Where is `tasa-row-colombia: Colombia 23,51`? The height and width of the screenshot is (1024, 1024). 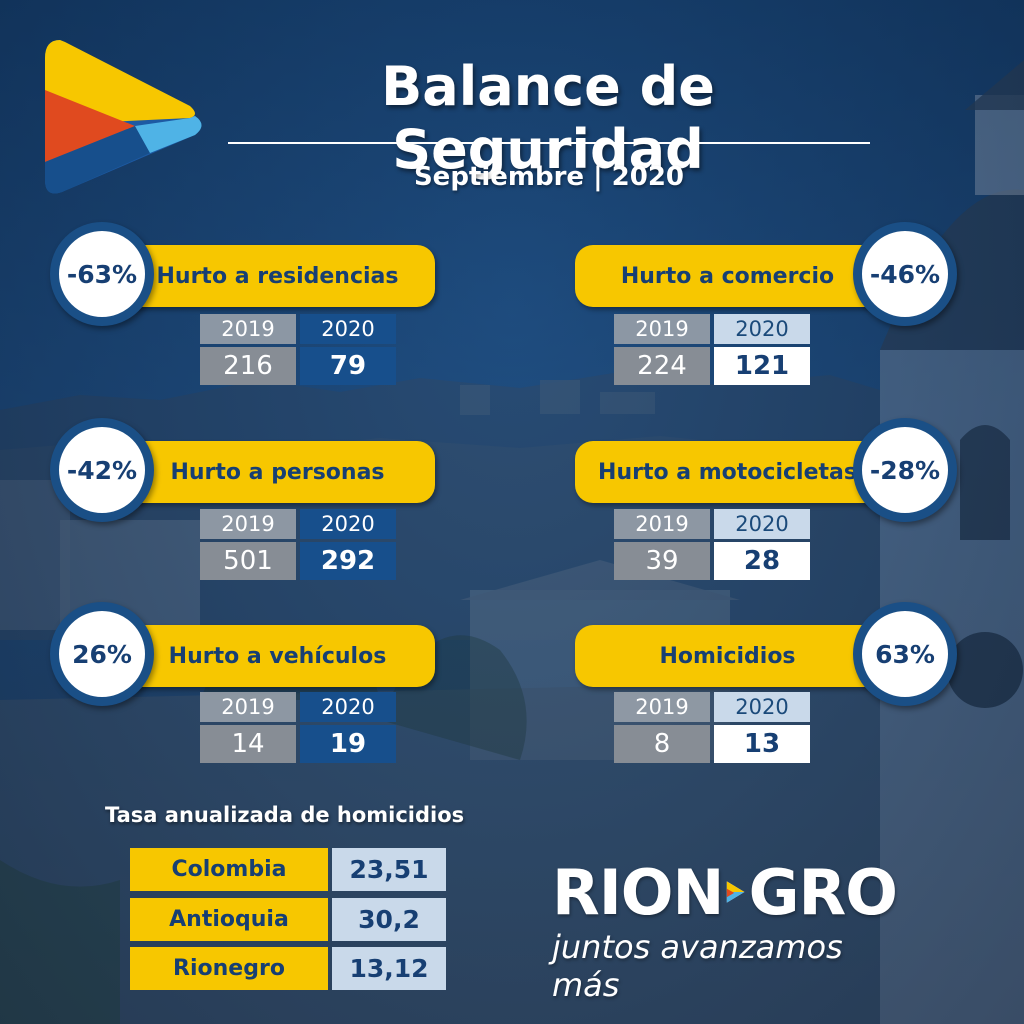 tasa-row-colombia: Colombia 23,51 is located at coordinates (288, 869).